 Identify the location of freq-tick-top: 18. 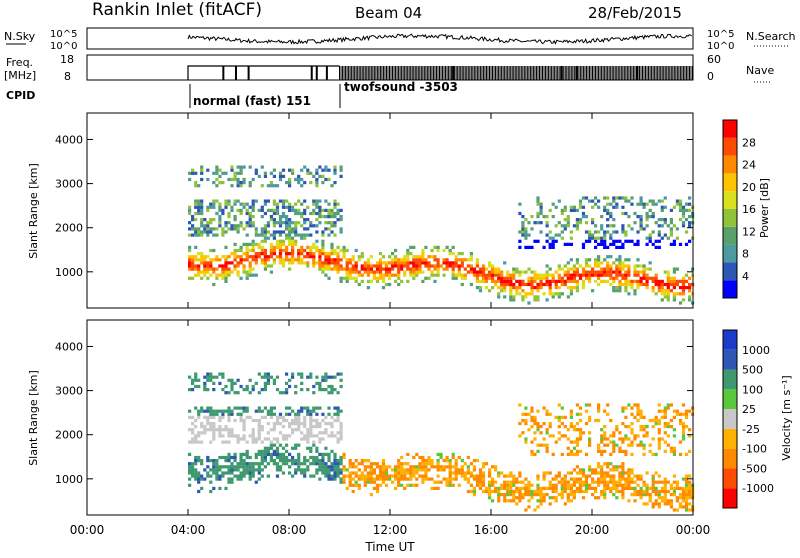
(67, 59).